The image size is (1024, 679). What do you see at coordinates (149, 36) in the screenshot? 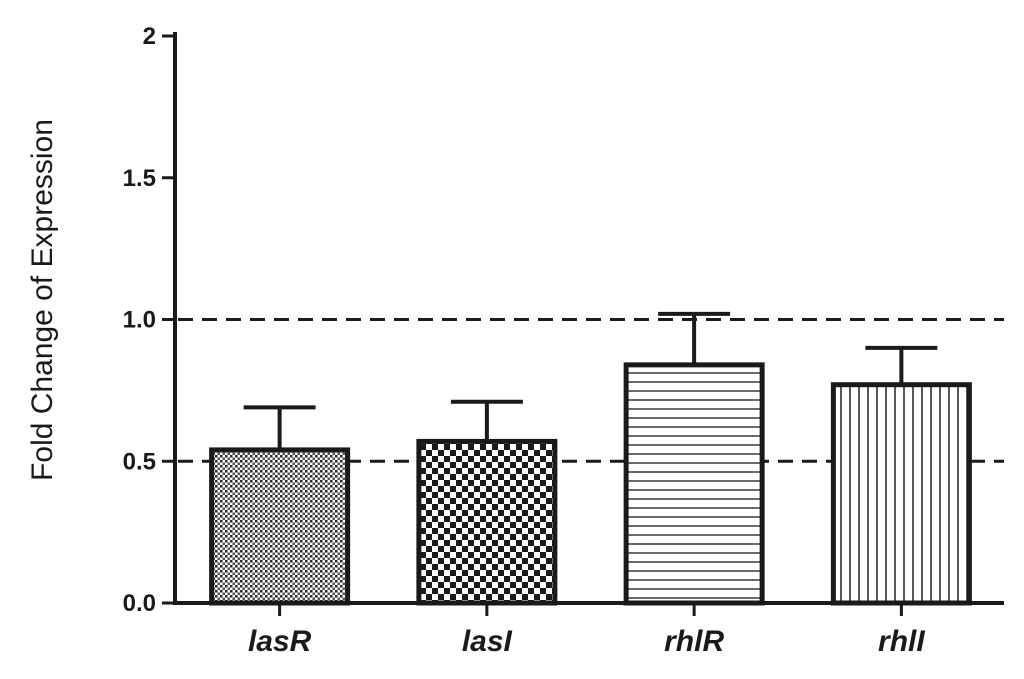
I see `y-tick-label: 2` at bounding box center [149, 36].